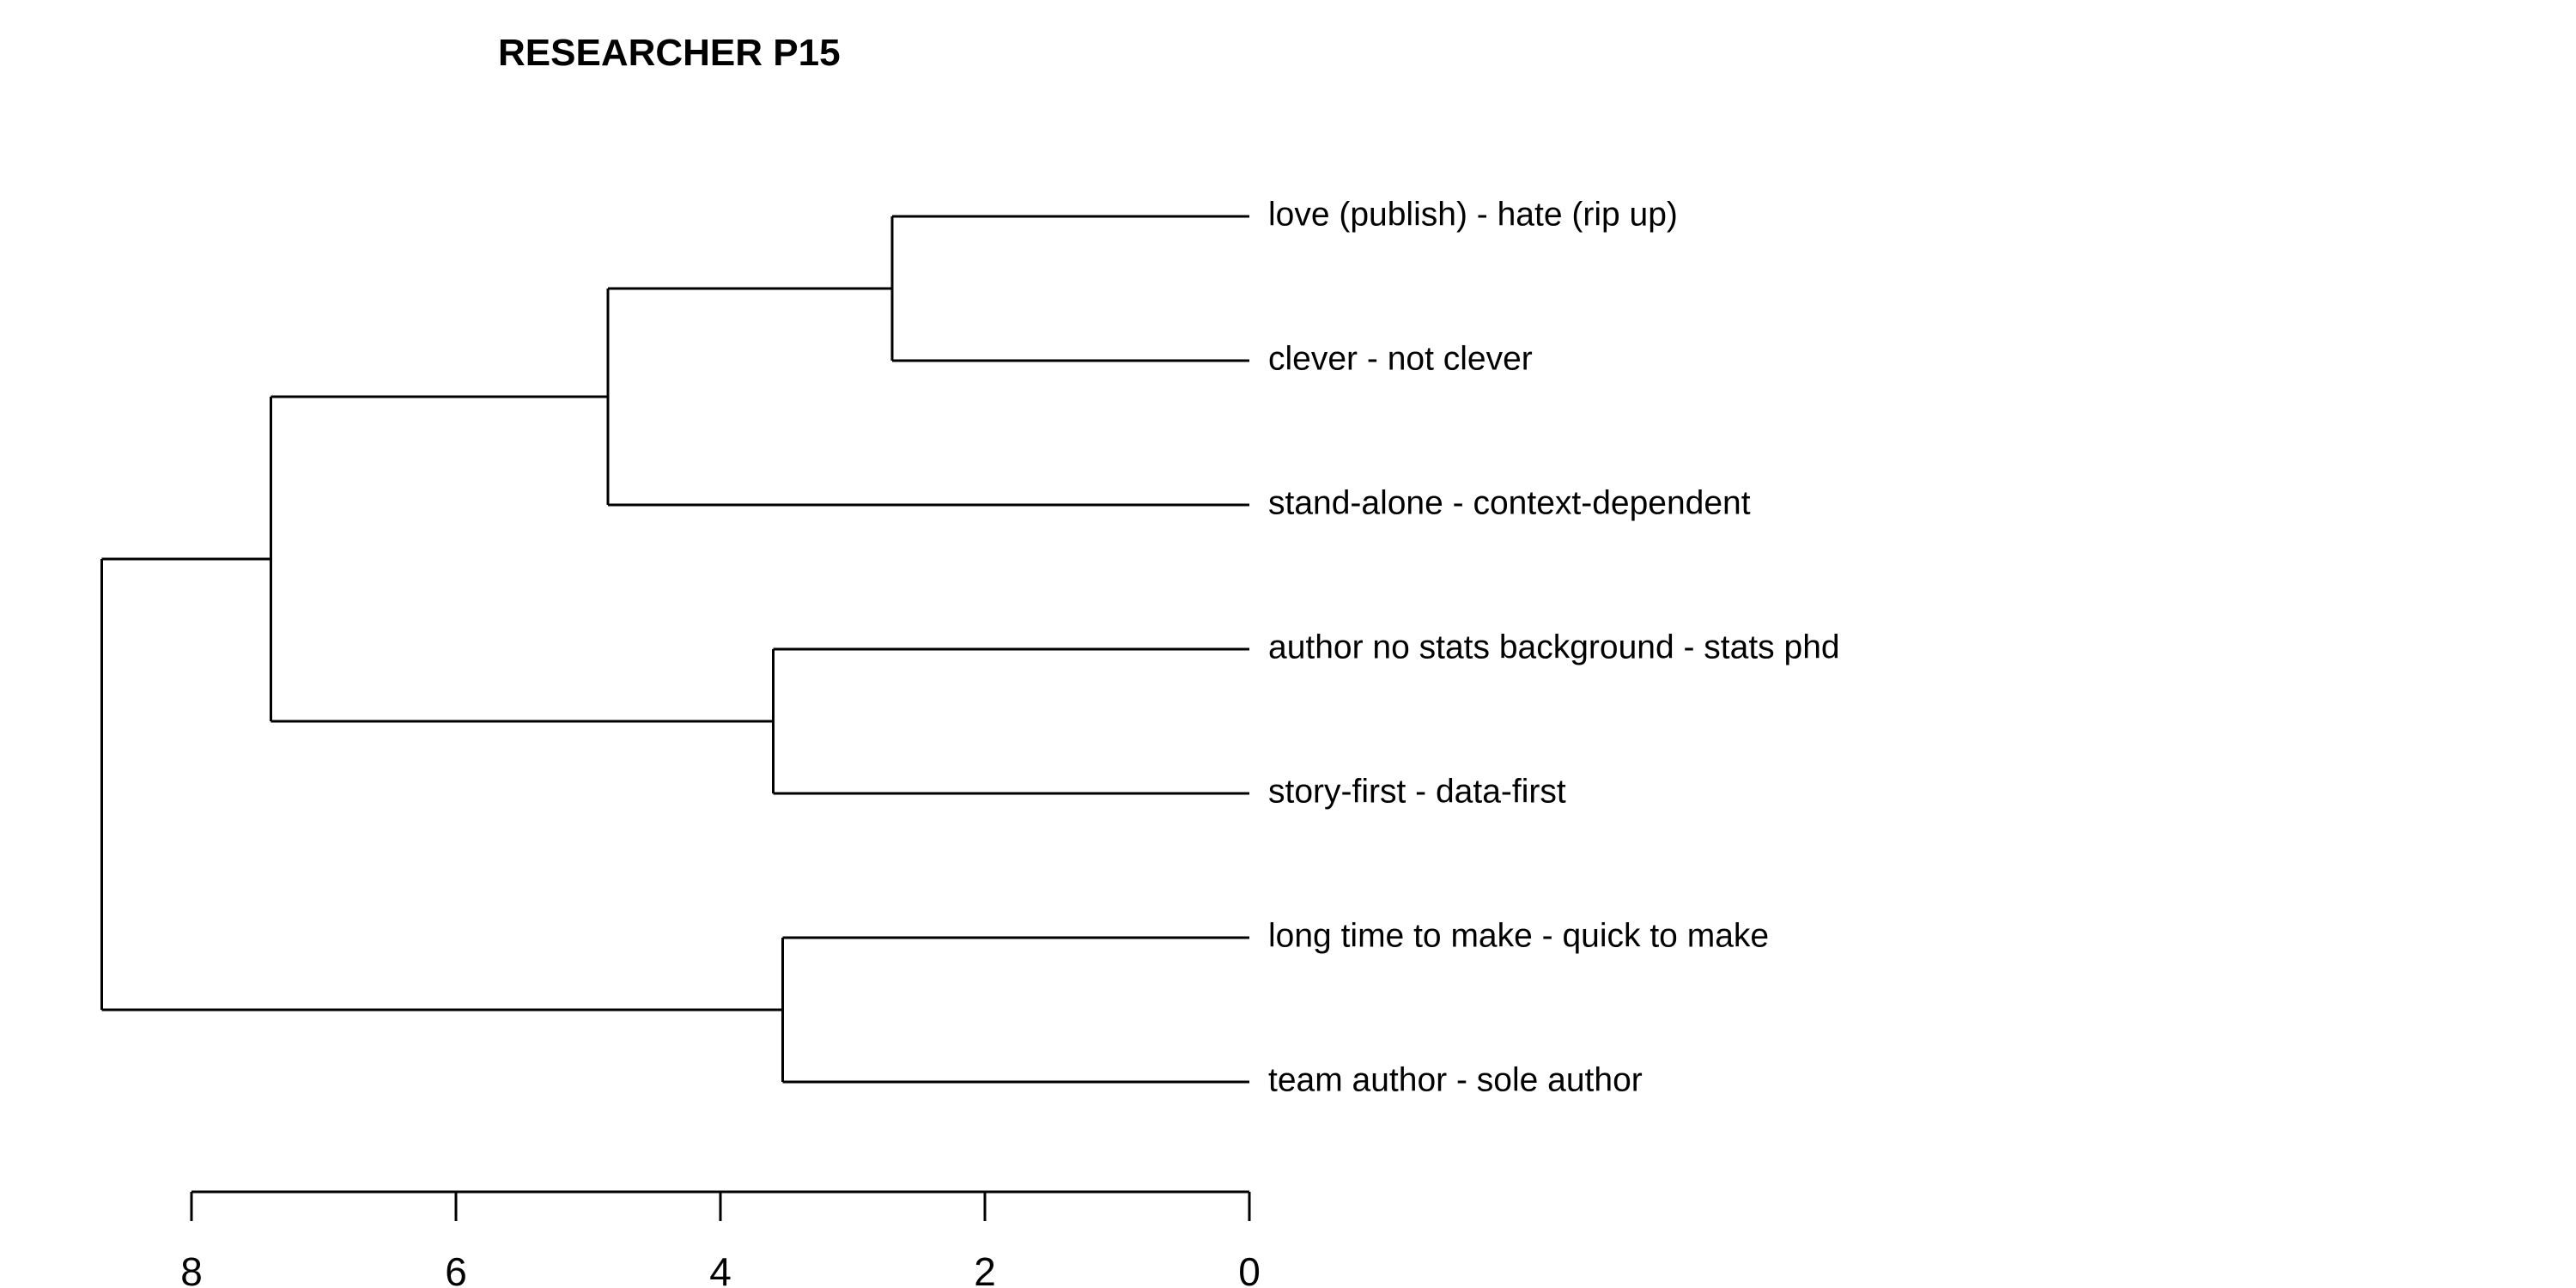 This screenshot has height=1288, width=2576. I want to click on leaf-label: author no stats background - stats phd, so click(1554, 647).